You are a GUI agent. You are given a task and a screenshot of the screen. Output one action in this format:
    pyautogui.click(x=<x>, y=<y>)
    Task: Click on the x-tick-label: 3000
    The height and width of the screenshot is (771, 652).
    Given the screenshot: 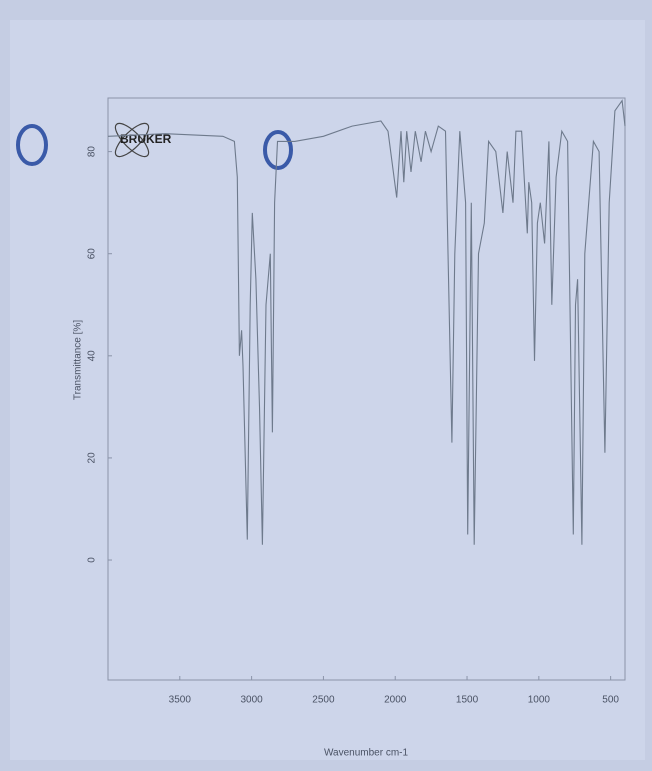 What is the action you would take?
    pyautogui.click(x=251, y=700)
    